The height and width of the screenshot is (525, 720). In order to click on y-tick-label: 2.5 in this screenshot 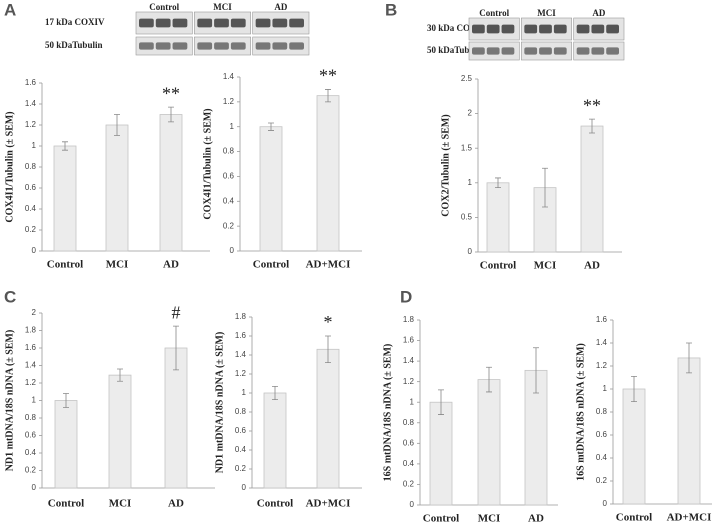, I will do `click(467, 78)`.